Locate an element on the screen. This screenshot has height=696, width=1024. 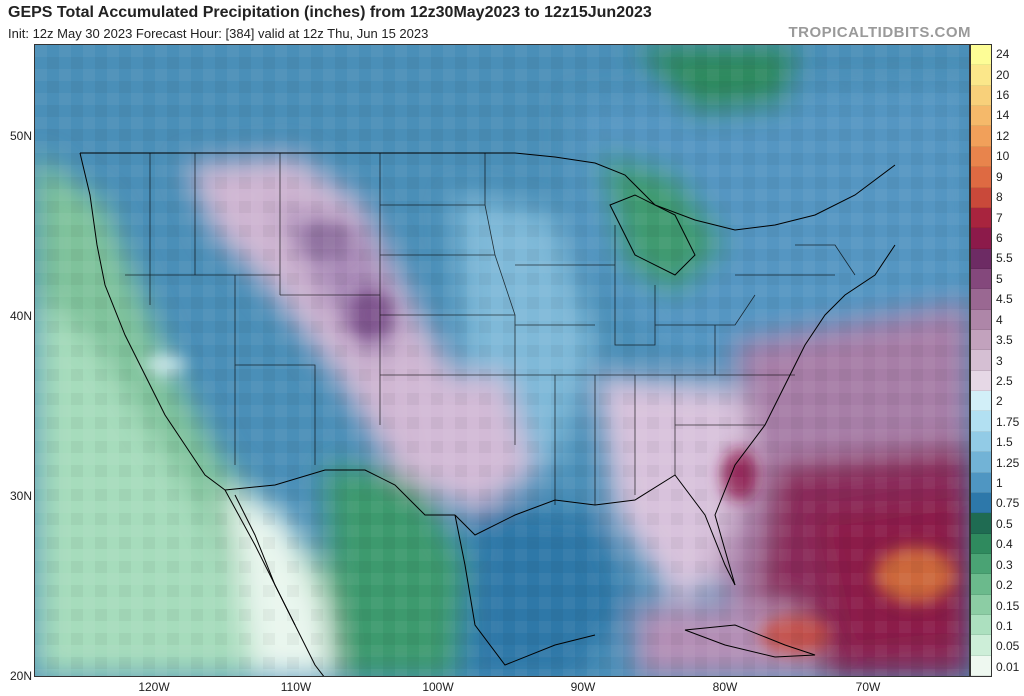
lat-label-30n: 30N is located at coordinates (20, 496).